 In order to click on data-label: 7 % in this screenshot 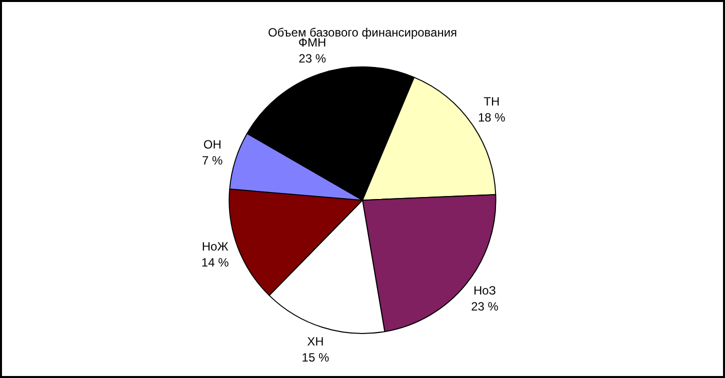, I will do `click(213, 160)`.